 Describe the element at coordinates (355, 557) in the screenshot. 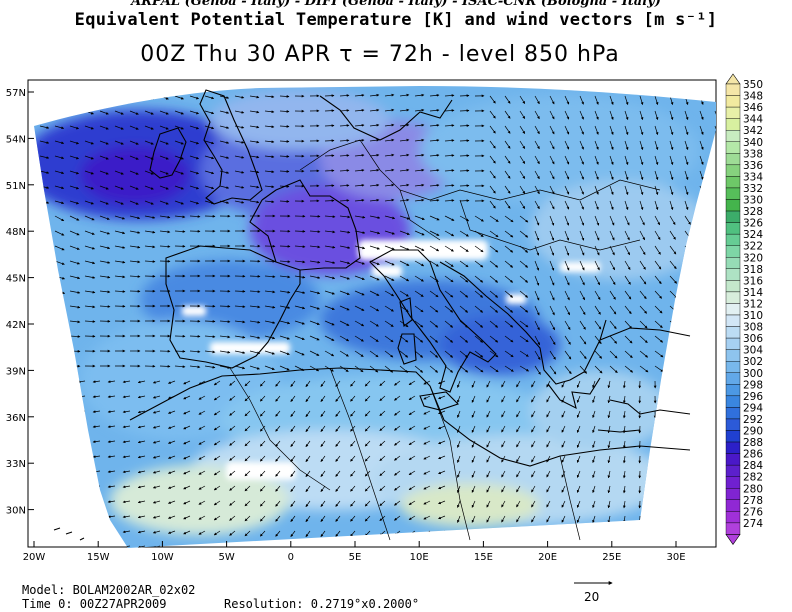

I see `lon-tick-label: 5E` at that location.